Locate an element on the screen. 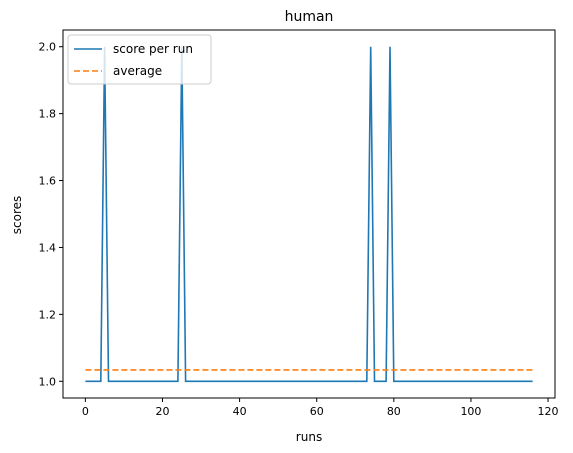 The image size is (573, 453). chart-title: human is located at coordinates (309, 17).